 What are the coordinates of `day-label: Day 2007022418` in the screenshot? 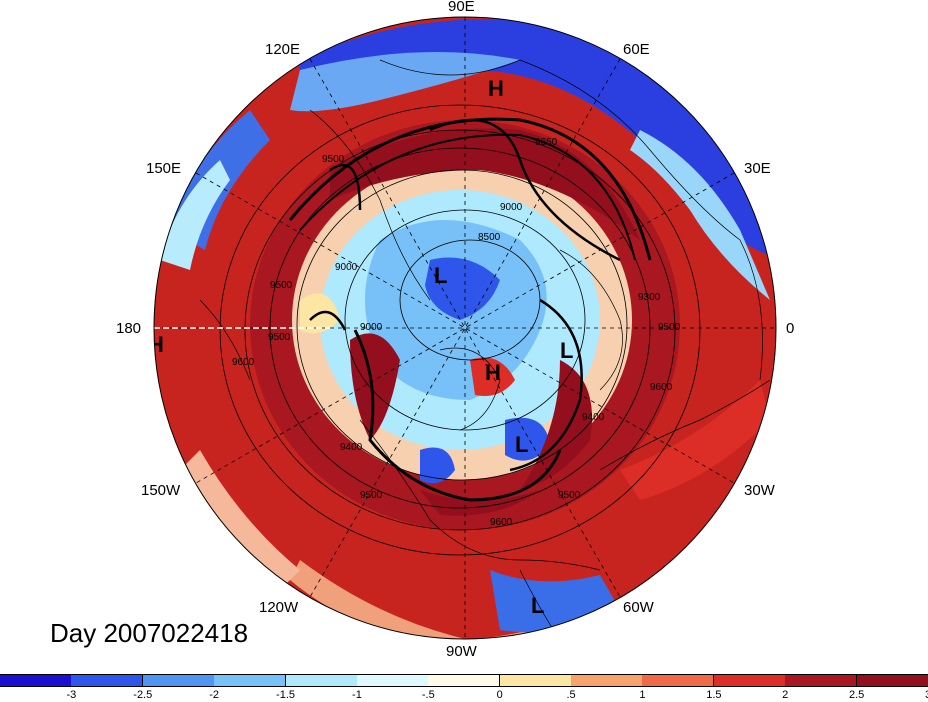 It's located at (149, 633).